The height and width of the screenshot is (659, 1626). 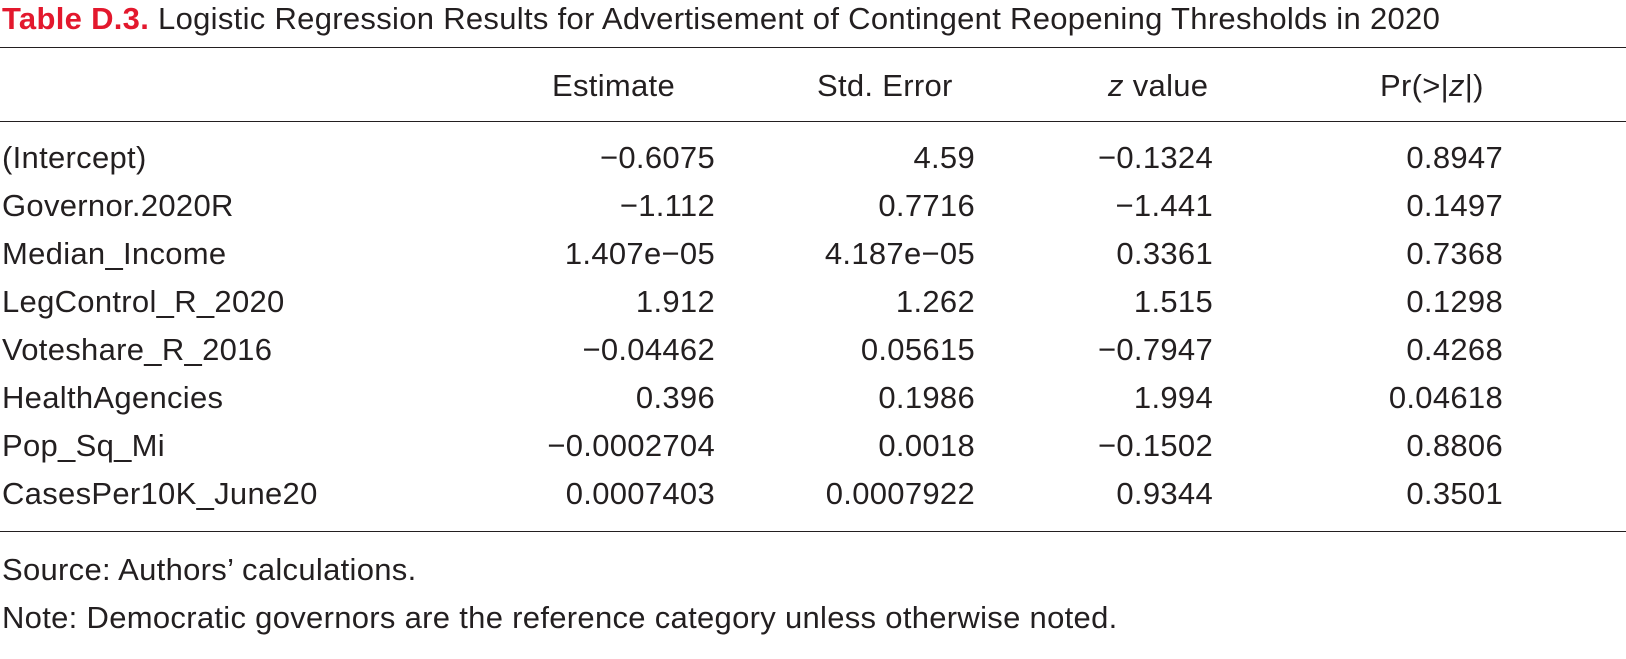 I want to click on header-z-italic: z, so click(x=1116, y=85).